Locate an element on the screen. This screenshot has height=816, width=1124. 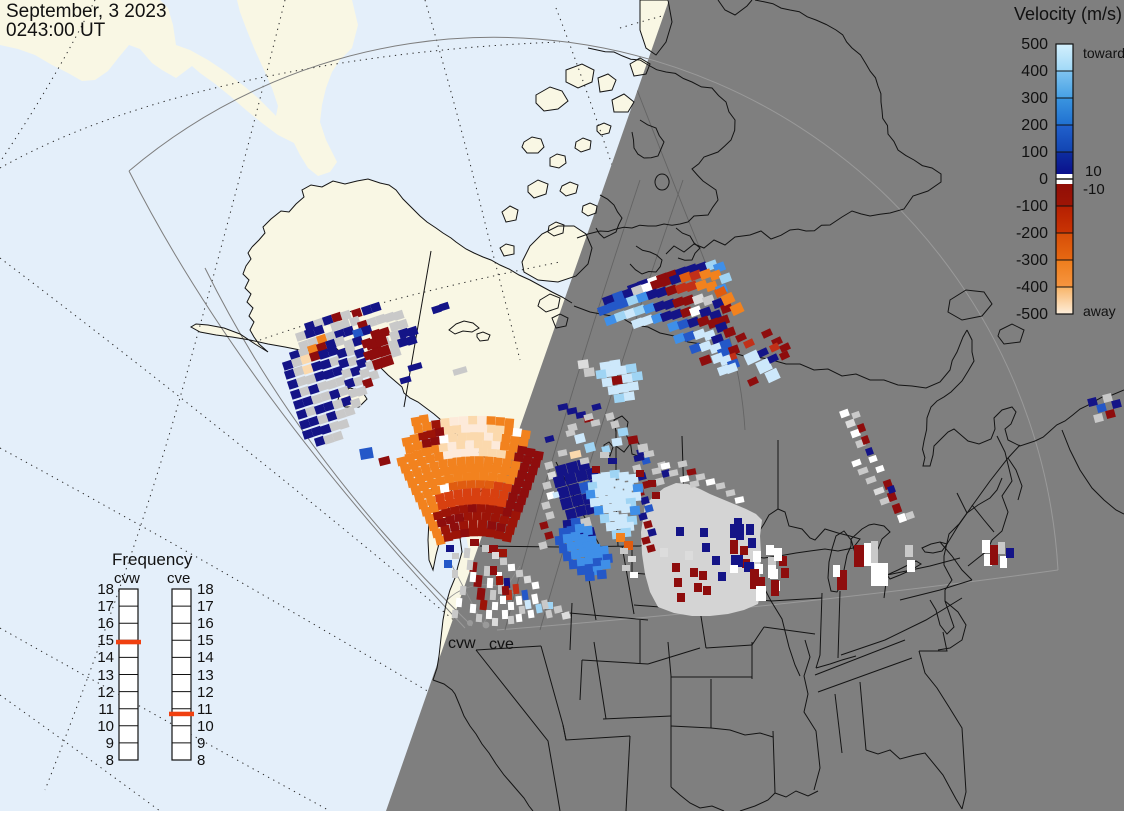
svg-text: 0243:00 UT is located at coordinates (56, 30).